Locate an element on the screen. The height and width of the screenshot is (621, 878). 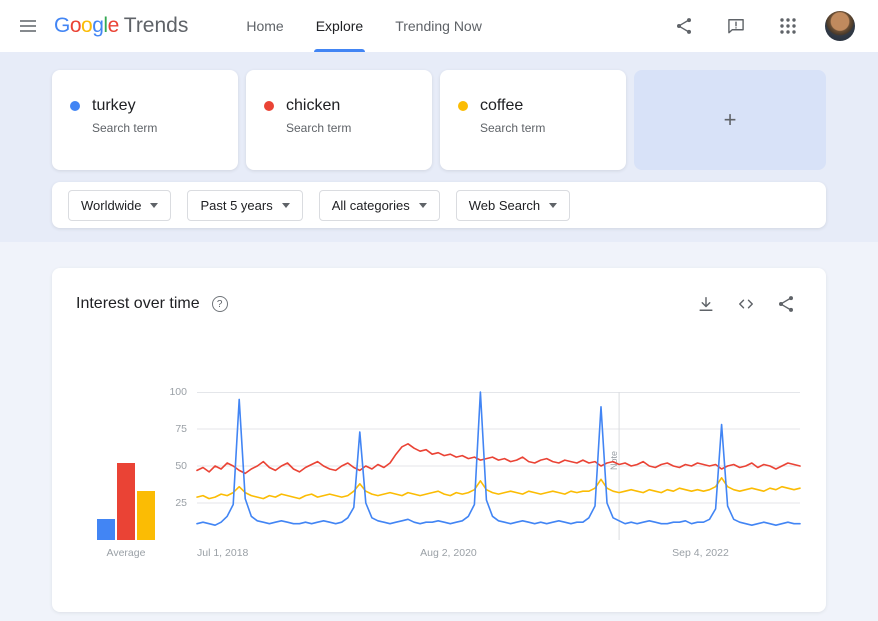
y-tick-label: 75 is located at coordinates (181, 429).